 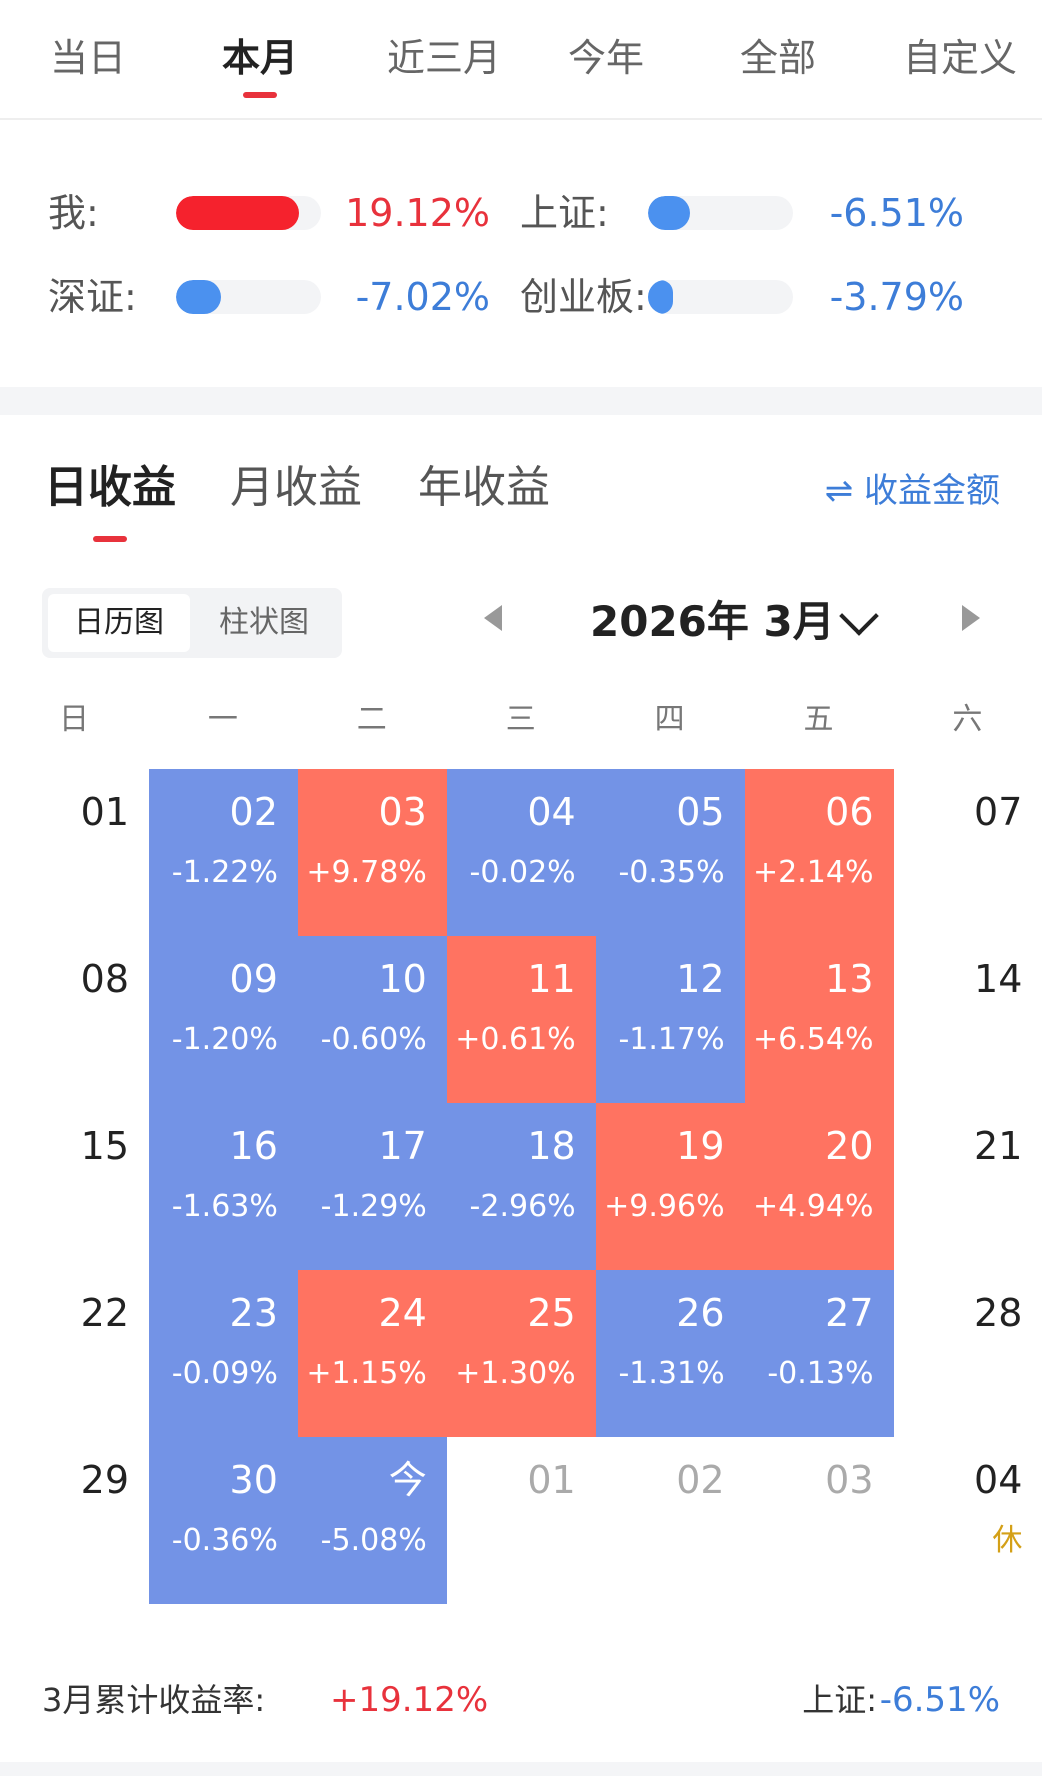 What do you see at coordinates (819, 1353) in the screenshot?
I see `calendar-day-cell: 27 -0.13%` at bounding box center [819, 1353].